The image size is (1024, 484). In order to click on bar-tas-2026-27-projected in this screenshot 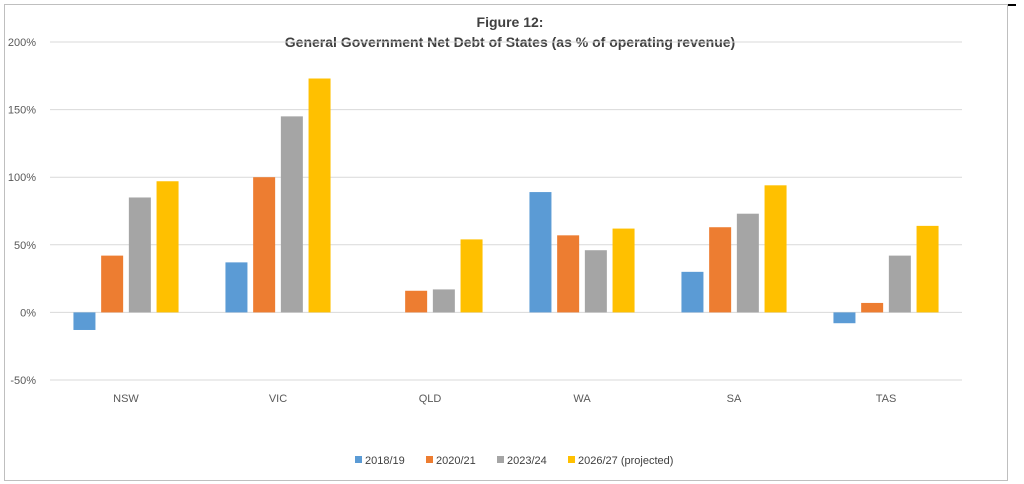, I will do `click(927, 269)`.